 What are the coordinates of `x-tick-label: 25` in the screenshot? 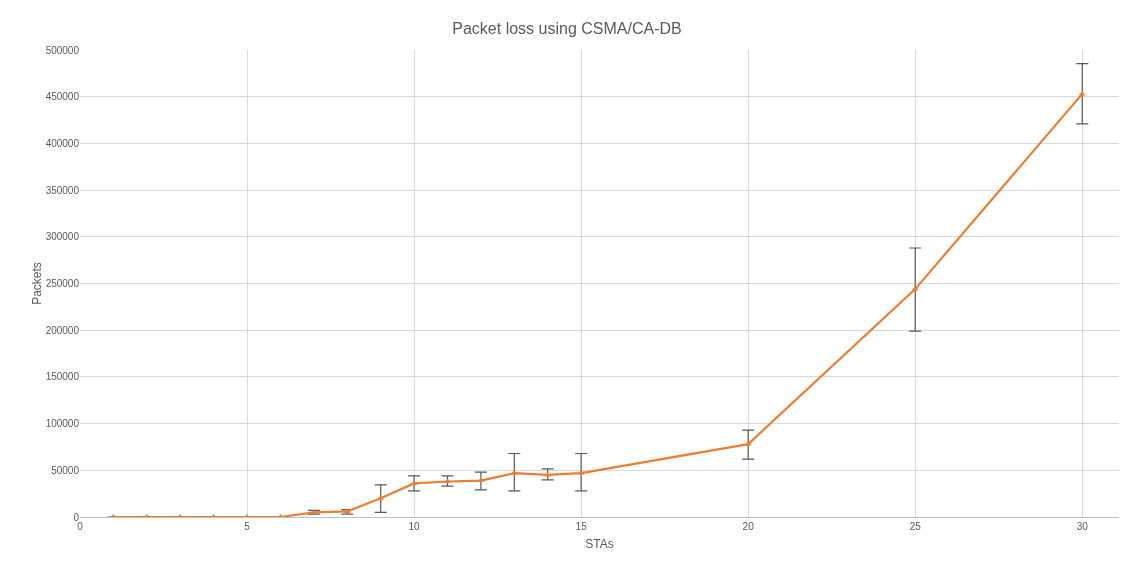 It's located at (915, 526).